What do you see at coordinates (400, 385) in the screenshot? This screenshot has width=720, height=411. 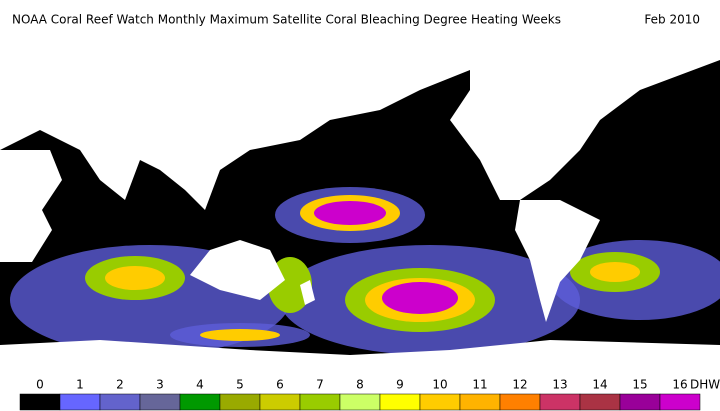 I see `legend-label: 9` at bounding box center [400, 385].